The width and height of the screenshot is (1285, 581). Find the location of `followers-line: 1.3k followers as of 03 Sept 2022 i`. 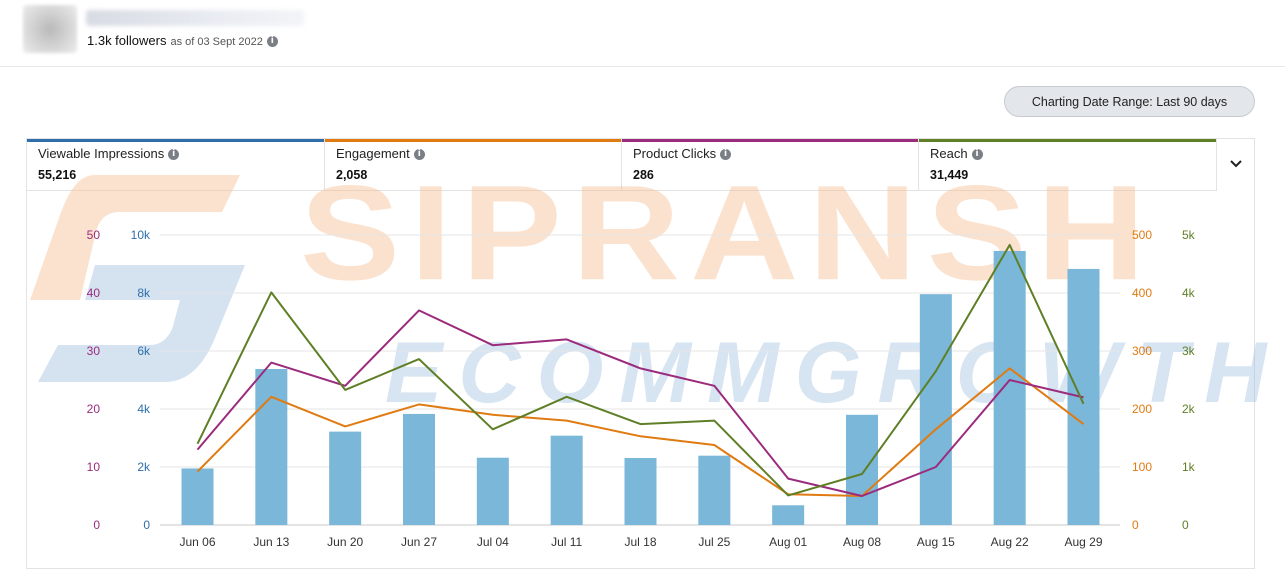

followers-line: 1.3k followers as of 03 Sept 2022 i is located at coordinates (182, 40).